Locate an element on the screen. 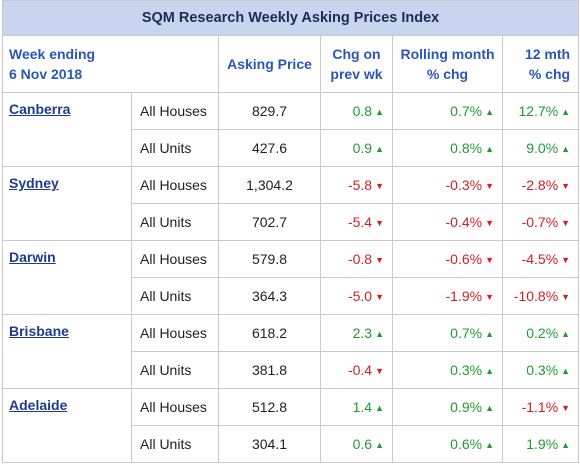 This screenshot has height=467, width=580. chg-prev-wk-cell: 0.6 ▲ is located at coordinates (356, 444).